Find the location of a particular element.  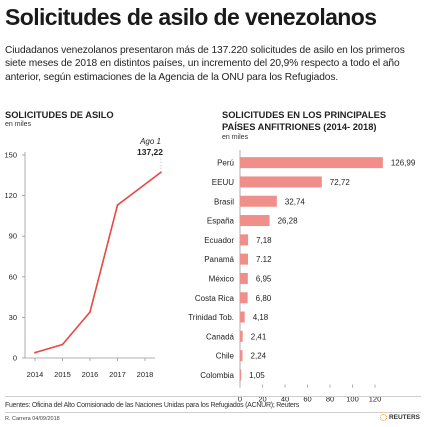

x-tick-label: 2016 is located at coordinates (90, 374).